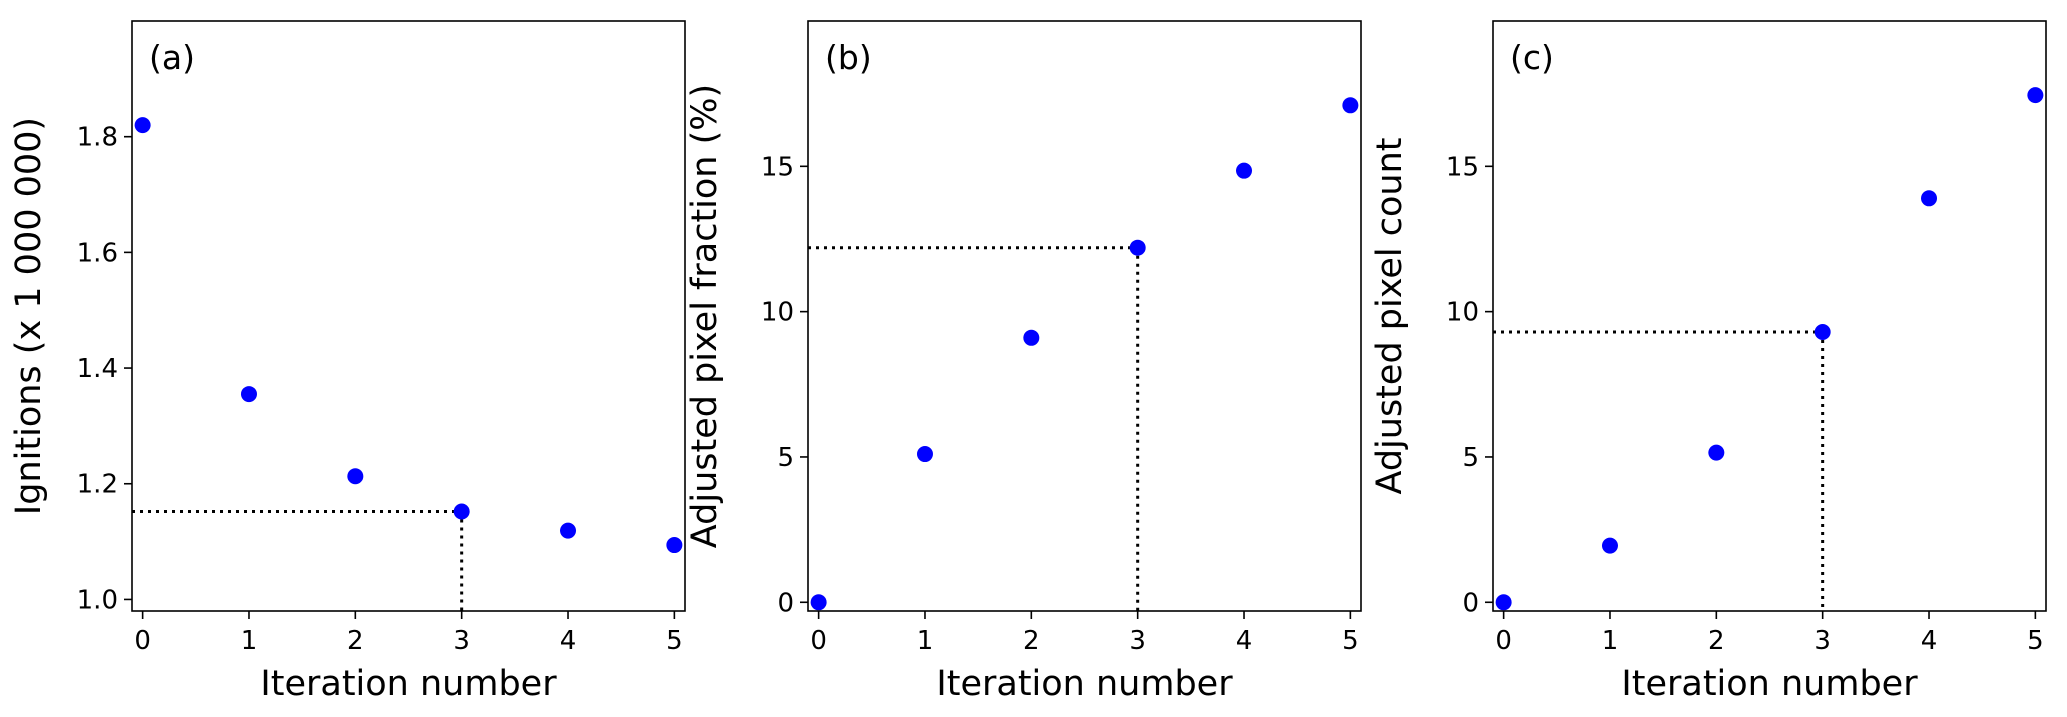 The height and width of the screenshot is (717, 2067). Describe the element at coordinates (848, 57) in the screenshot. I see `panel-label: (b)` at that location.